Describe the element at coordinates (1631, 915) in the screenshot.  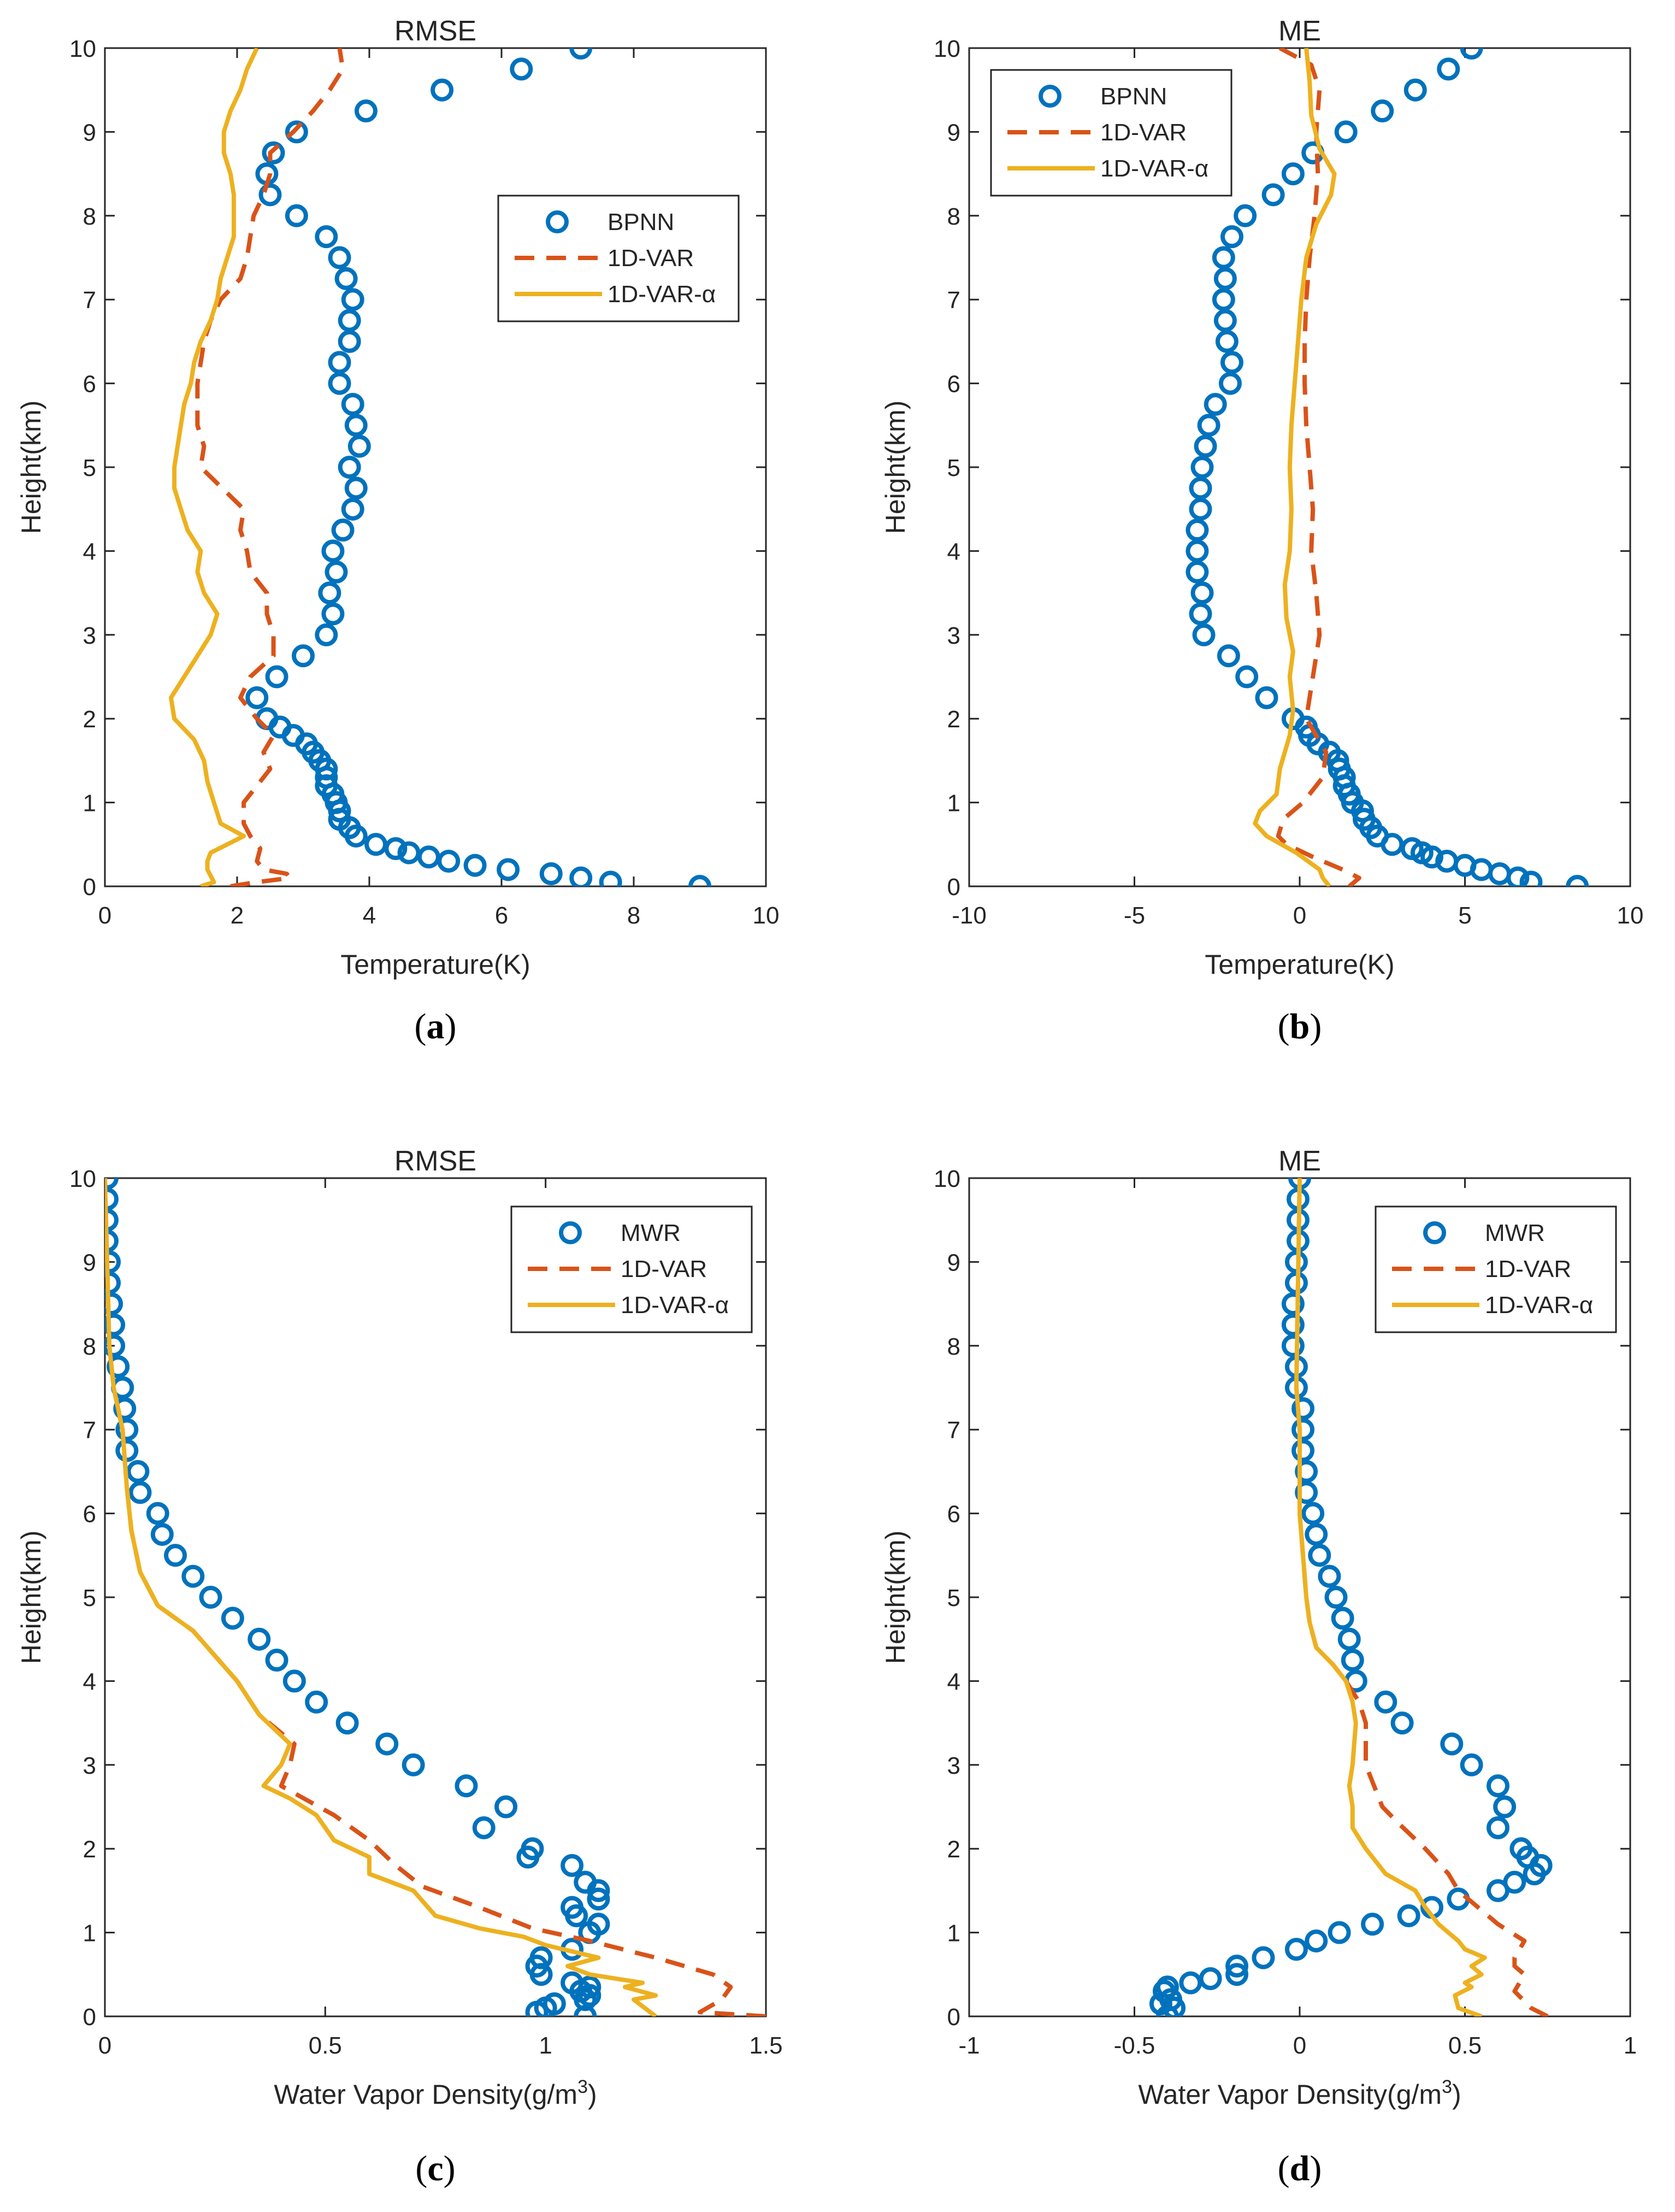
I see `x-tick-label: 10` at that location.